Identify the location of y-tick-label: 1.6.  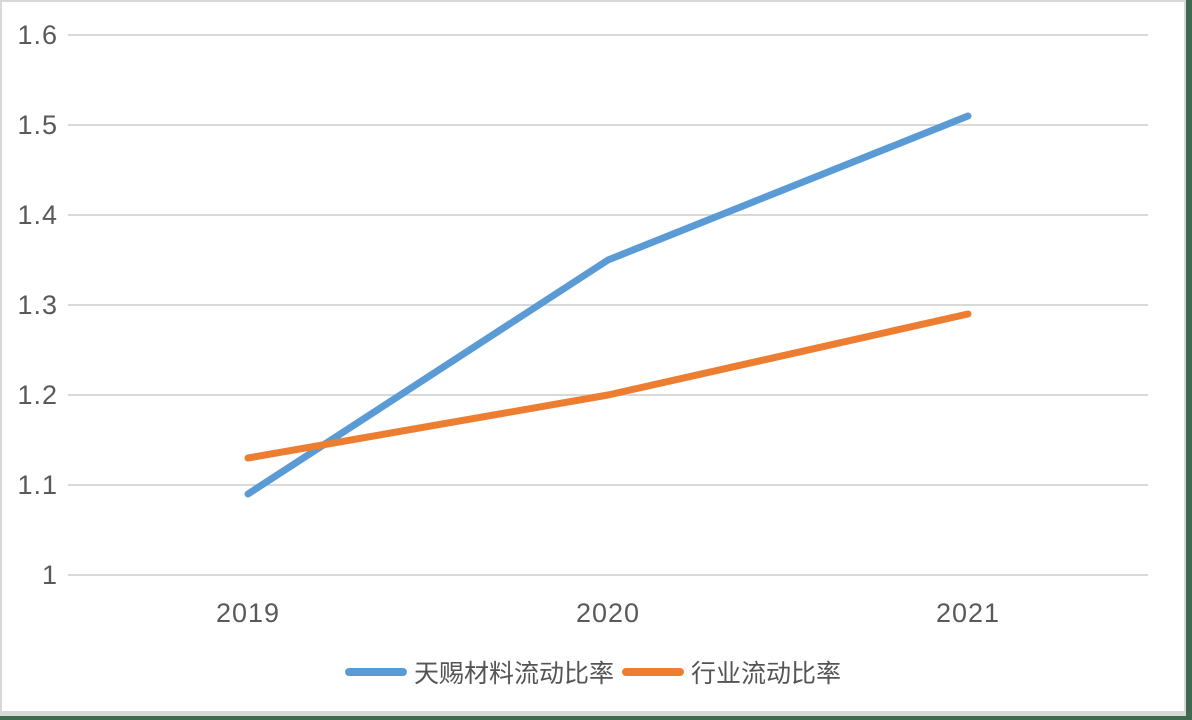
(37, 35).